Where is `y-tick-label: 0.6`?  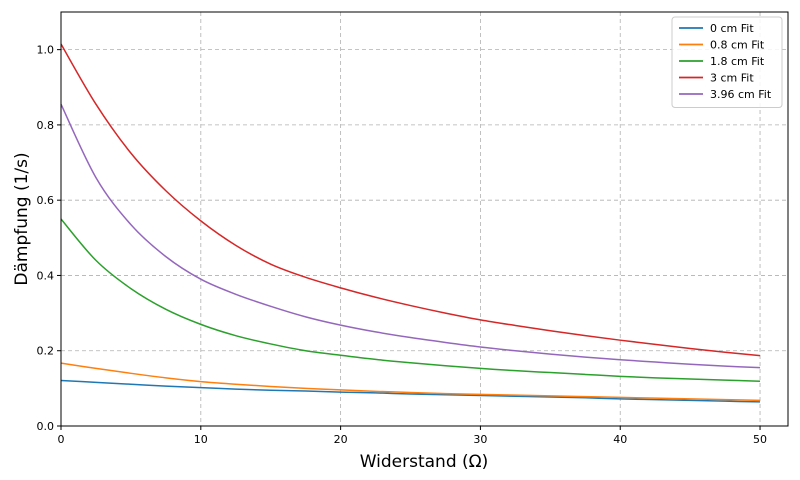 y-tick-label: 0.6 is located at coordinates (46, 200).